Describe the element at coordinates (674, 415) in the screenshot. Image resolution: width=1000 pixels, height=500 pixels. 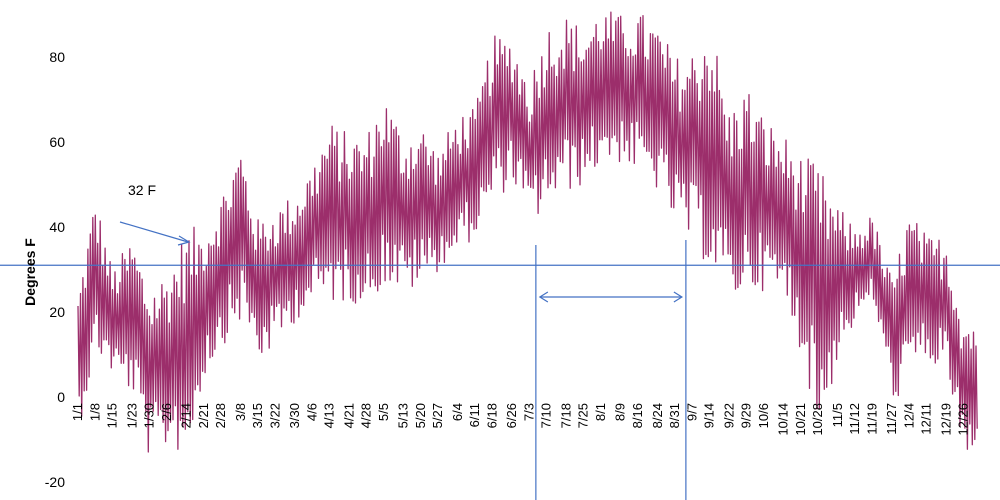
I see `x-tick-label: 8/31` at that location.